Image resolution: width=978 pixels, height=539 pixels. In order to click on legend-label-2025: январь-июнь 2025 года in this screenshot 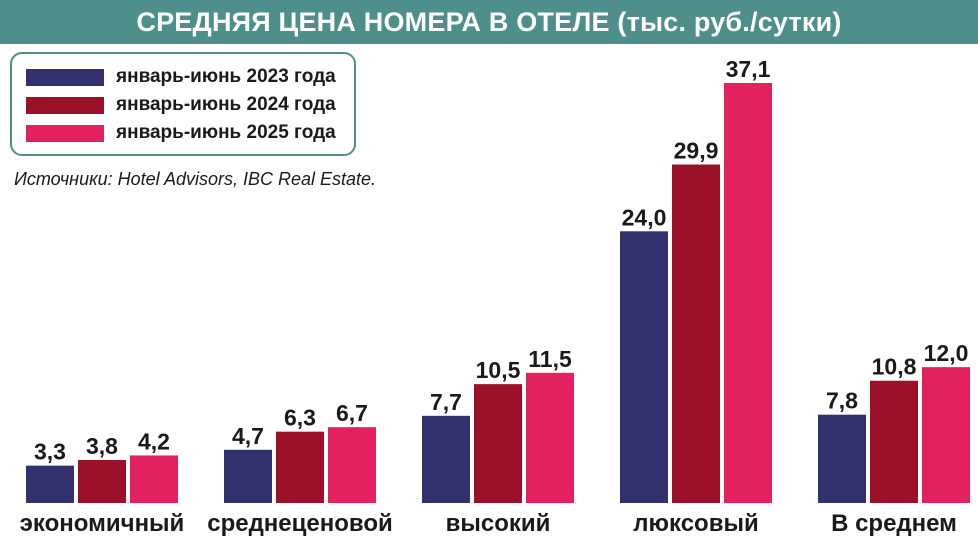, I will do `click(226, 132)`.